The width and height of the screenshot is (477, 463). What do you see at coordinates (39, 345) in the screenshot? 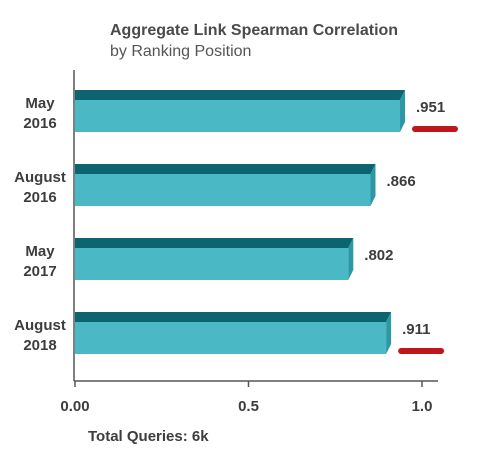
I see `category-label-line2: 2018` at bounding box center [39, 345].